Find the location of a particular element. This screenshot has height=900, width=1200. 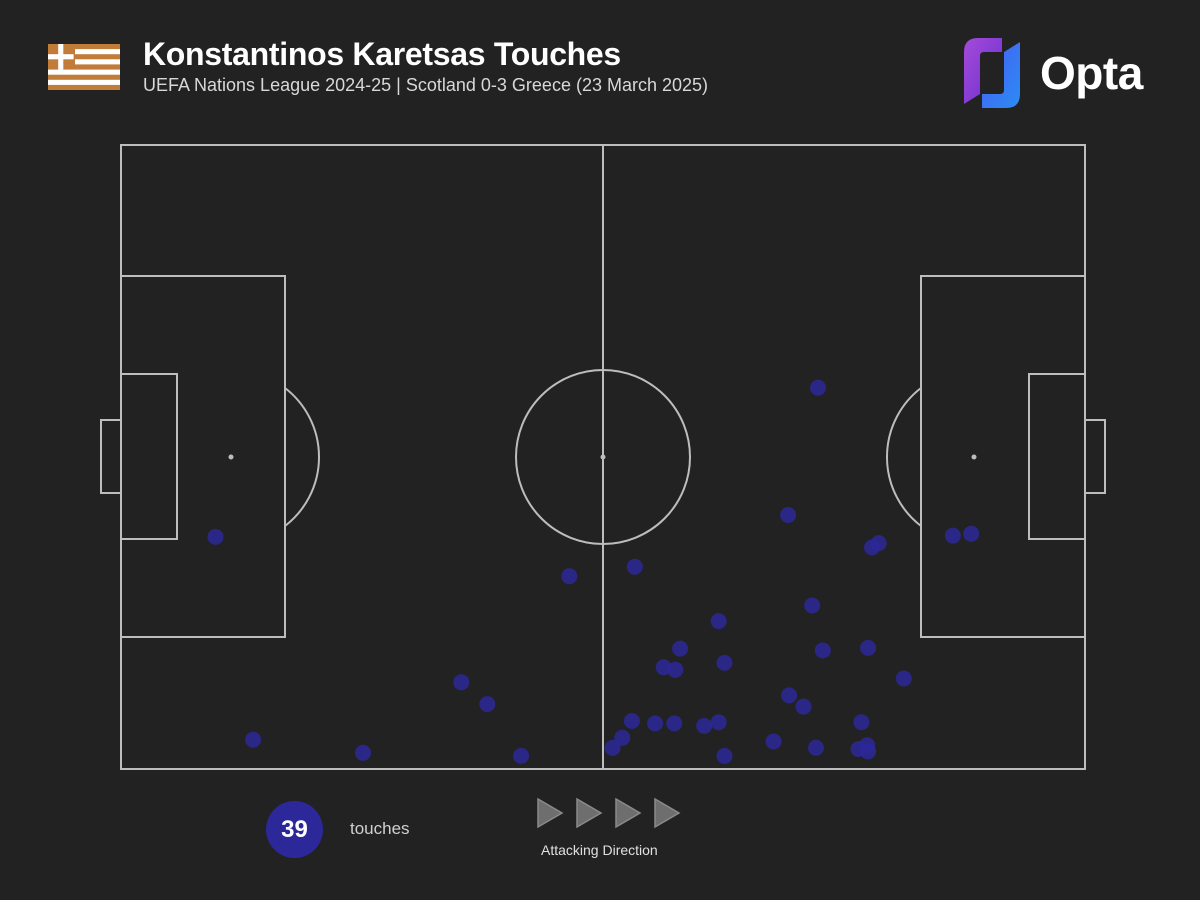

touch-count-label: touches is located at coordinates (380, 828).